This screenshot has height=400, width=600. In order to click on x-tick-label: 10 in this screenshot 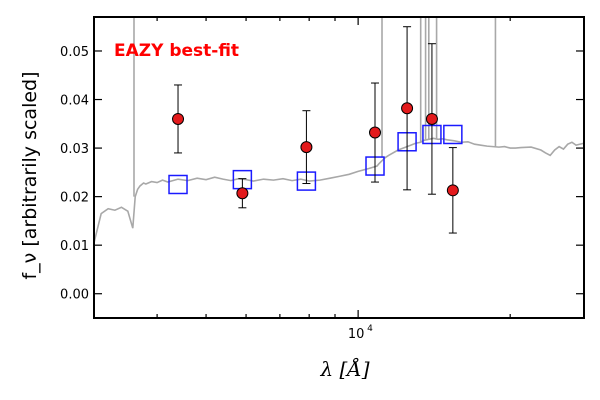, I will do `click(356, 334)`.